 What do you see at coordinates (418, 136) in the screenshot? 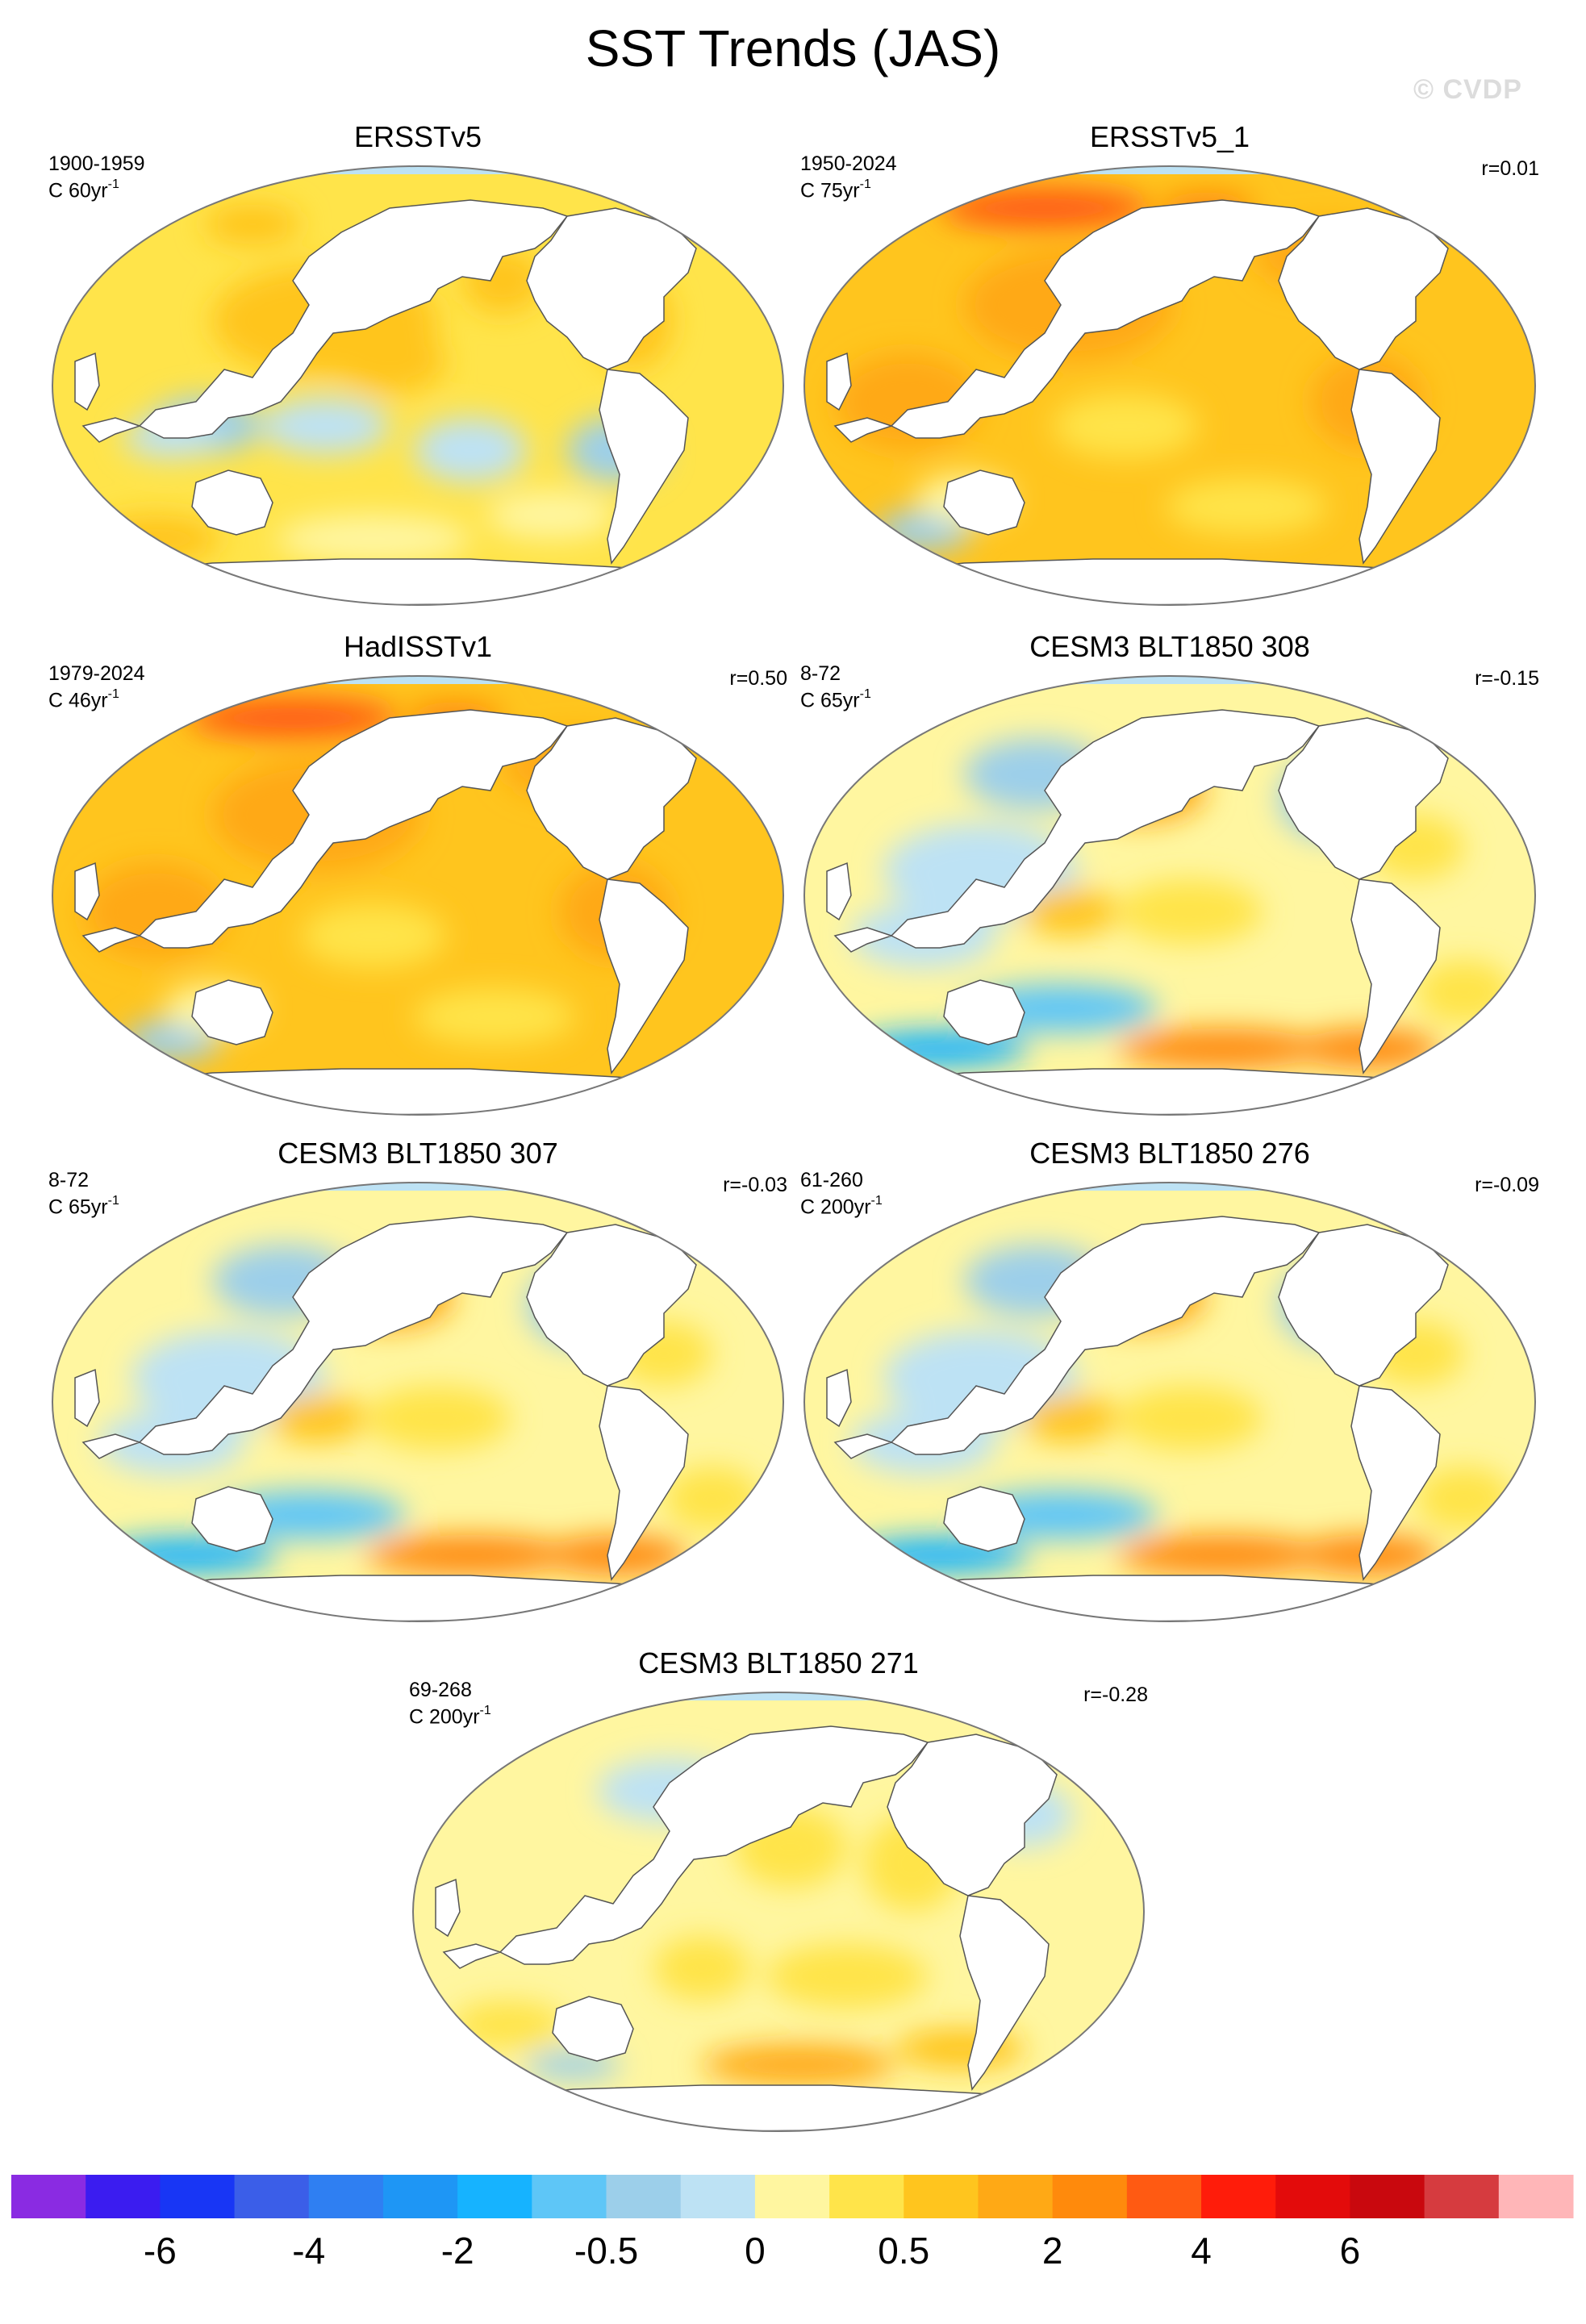
I see `panel-title: ERSSTv5` at bounding box center [418, 136].